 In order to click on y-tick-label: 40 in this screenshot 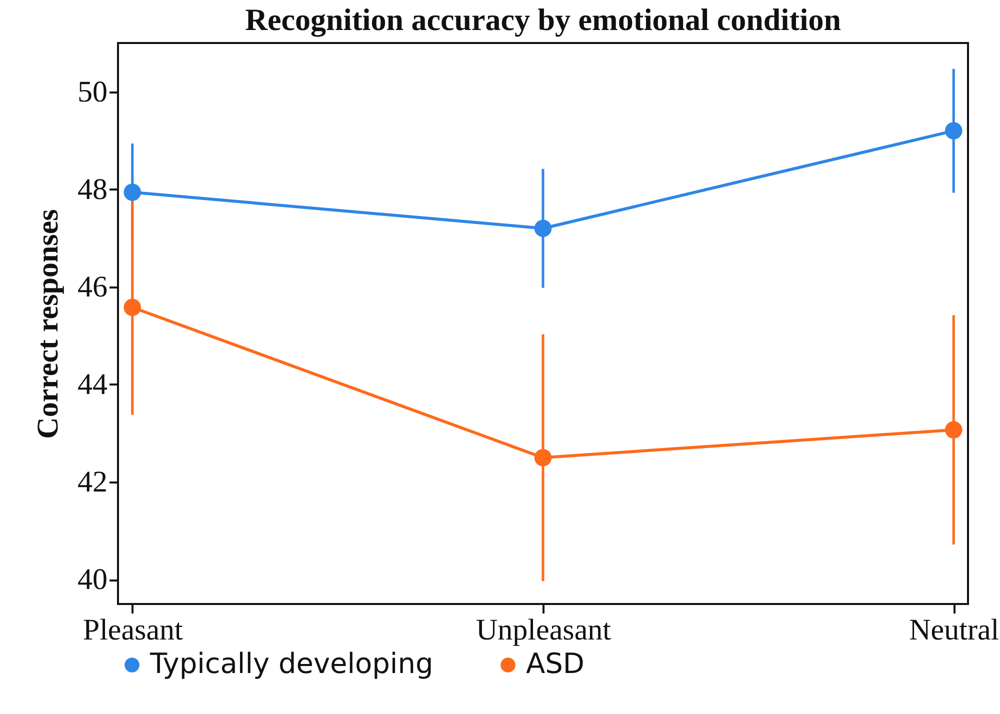, I will do `click(93, 579)`.